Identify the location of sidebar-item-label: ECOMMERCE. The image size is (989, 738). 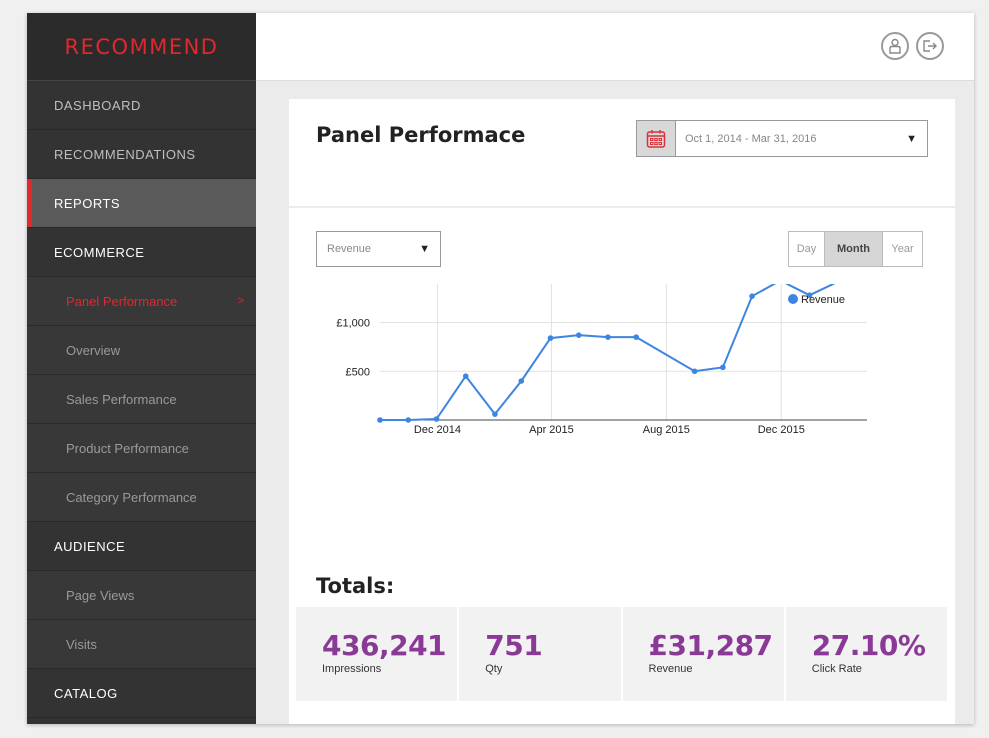
(99, 252).